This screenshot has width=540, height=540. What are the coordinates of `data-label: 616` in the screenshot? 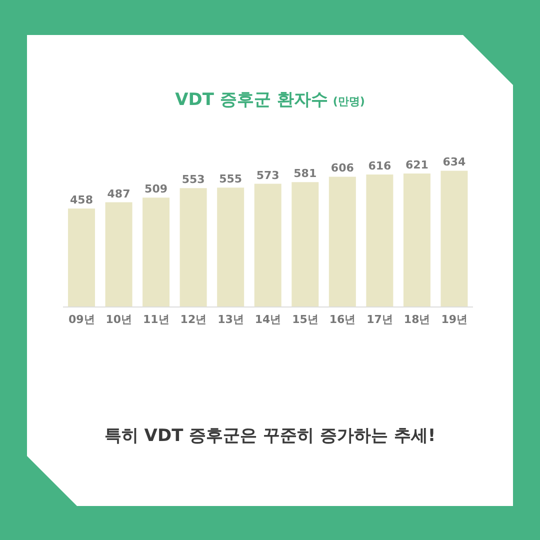 It's located at (380, 166).